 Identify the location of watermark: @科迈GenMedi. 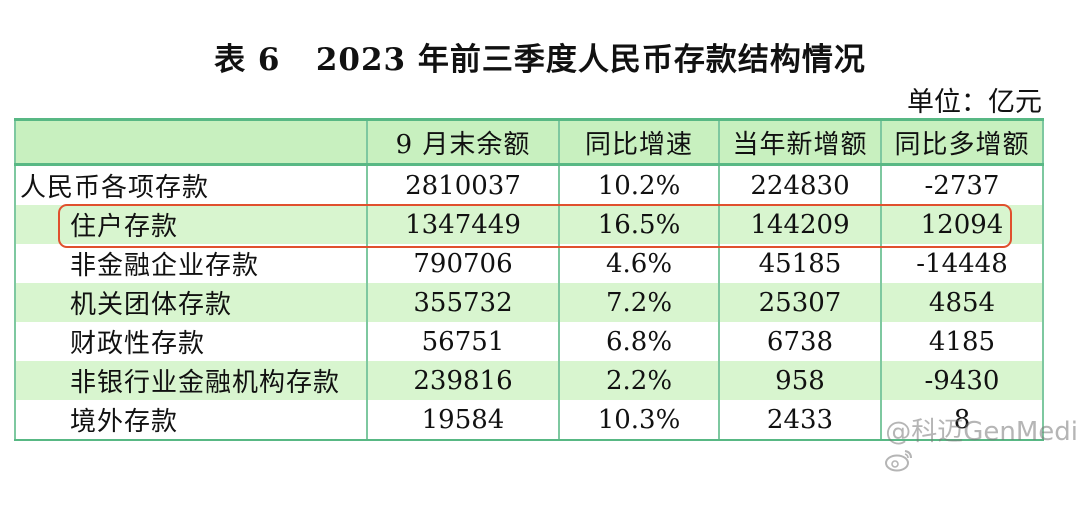
(964, 441).